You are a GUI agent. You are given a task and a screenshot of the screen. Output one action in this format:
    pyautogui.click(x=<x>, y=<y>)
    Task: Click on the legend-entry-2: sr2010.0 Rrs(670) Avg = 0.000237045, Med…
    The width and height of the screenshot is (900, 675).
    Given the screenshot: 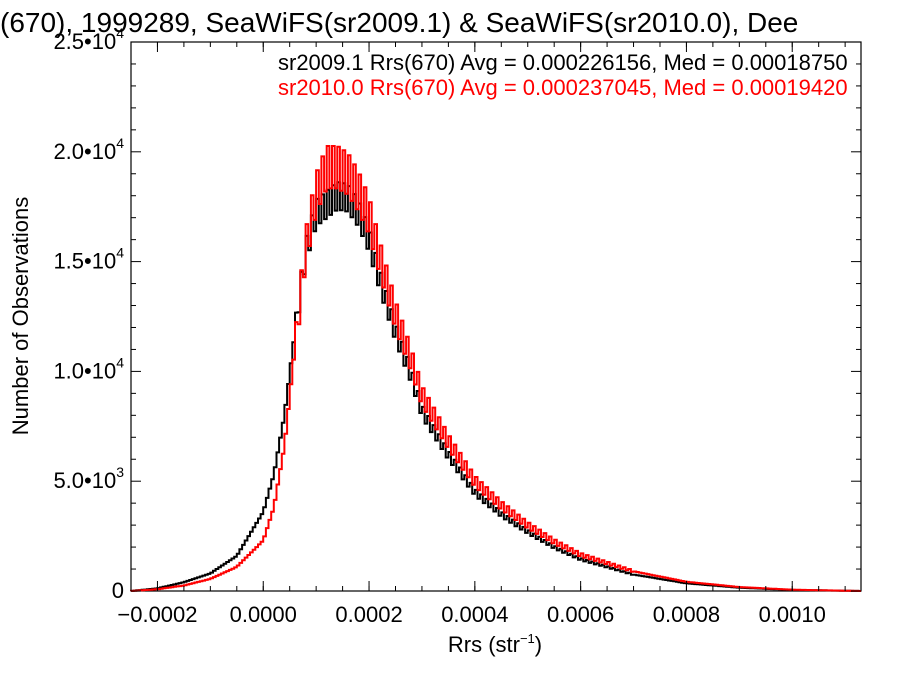 What is the action you would take?
    pyautogui.click(x=563, y=87)
    